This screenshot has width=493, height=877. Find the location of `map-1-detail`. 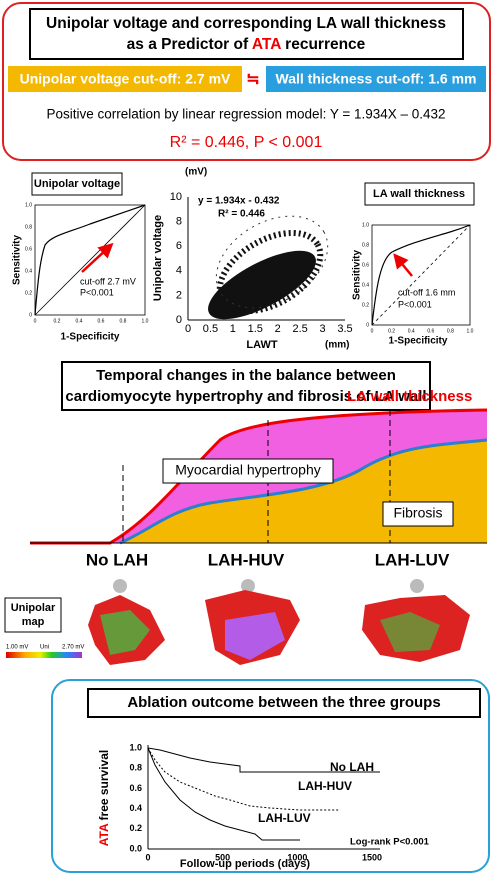

map-1-detail is located at coordinates (125, 632).